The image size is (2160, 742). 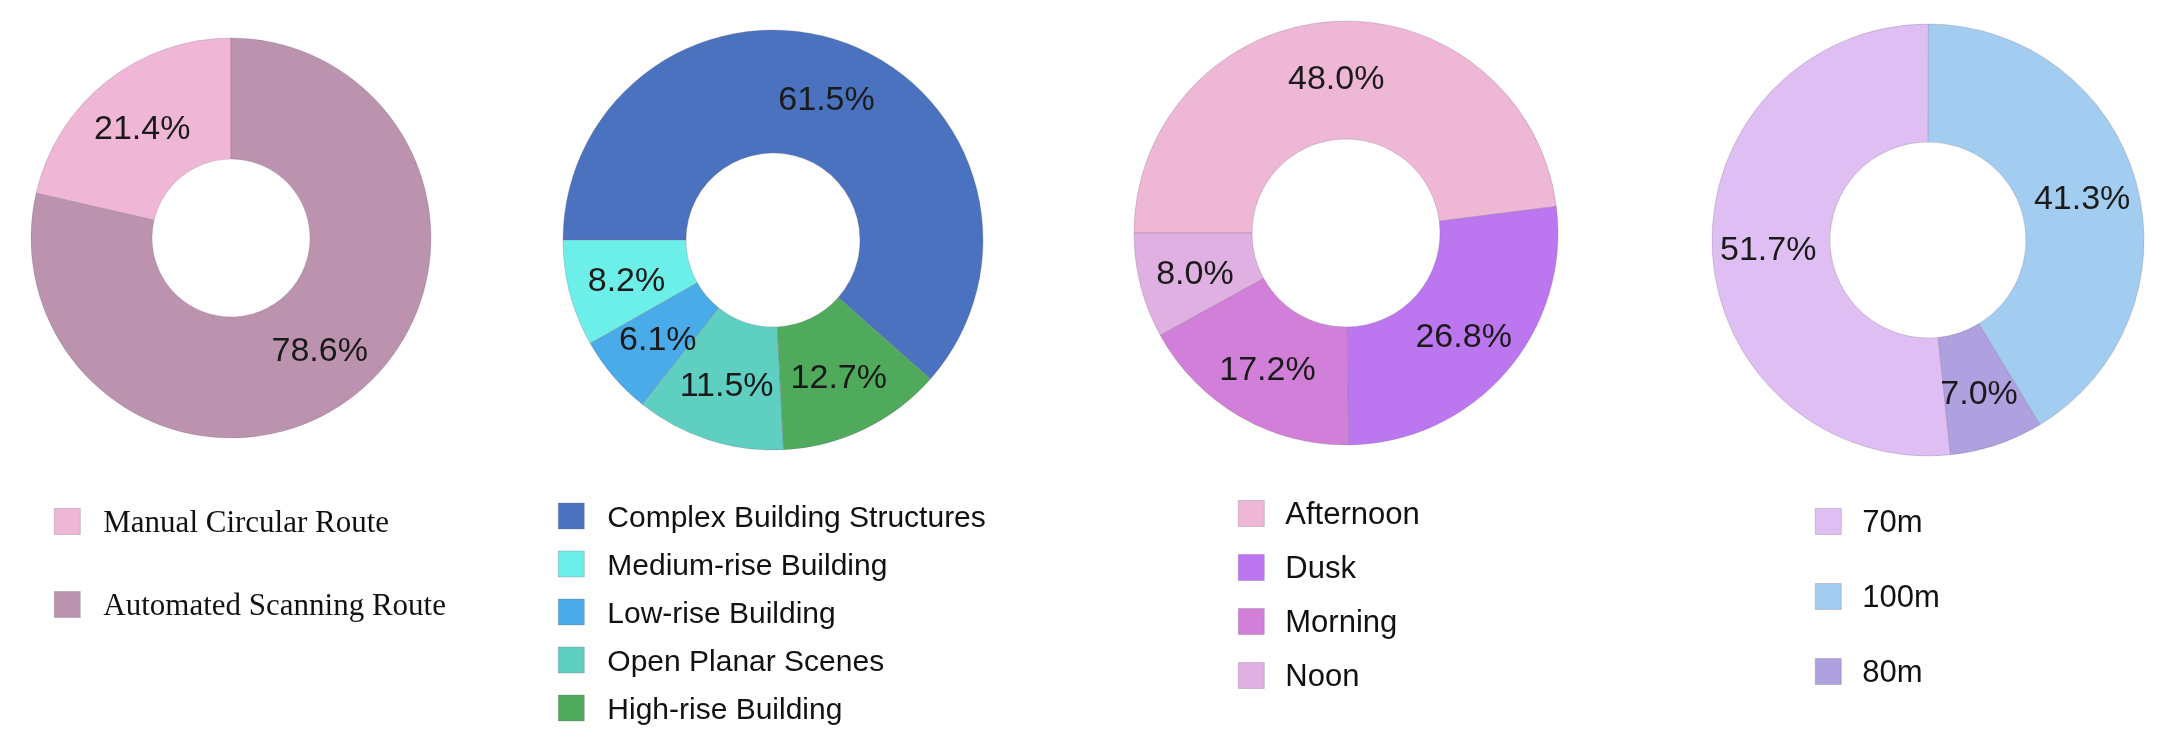 I want to click on legend-label: Manual Circular Route, so click(x=246, y=521).